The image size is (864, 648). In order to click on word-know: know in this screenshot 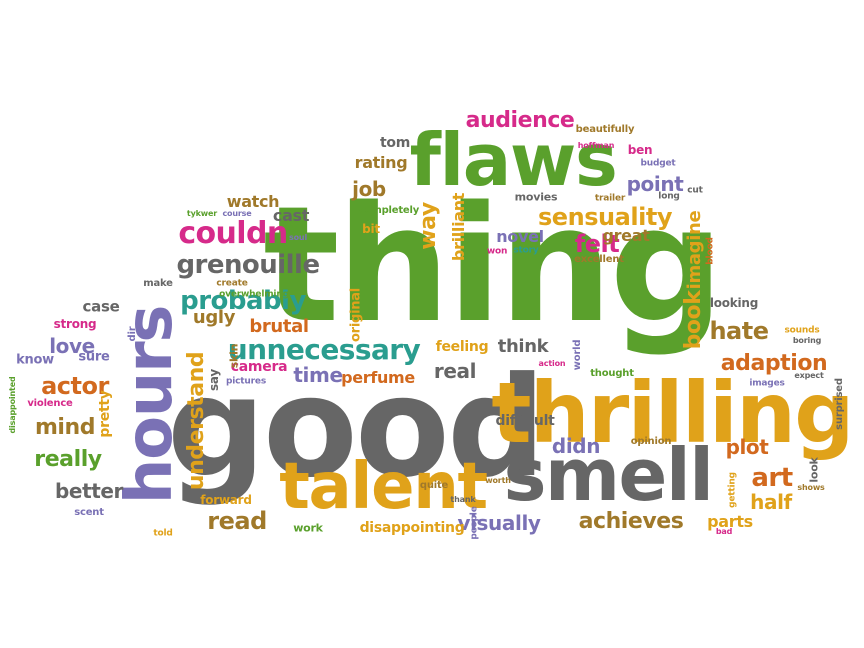, I will do `click(35, 360)`.